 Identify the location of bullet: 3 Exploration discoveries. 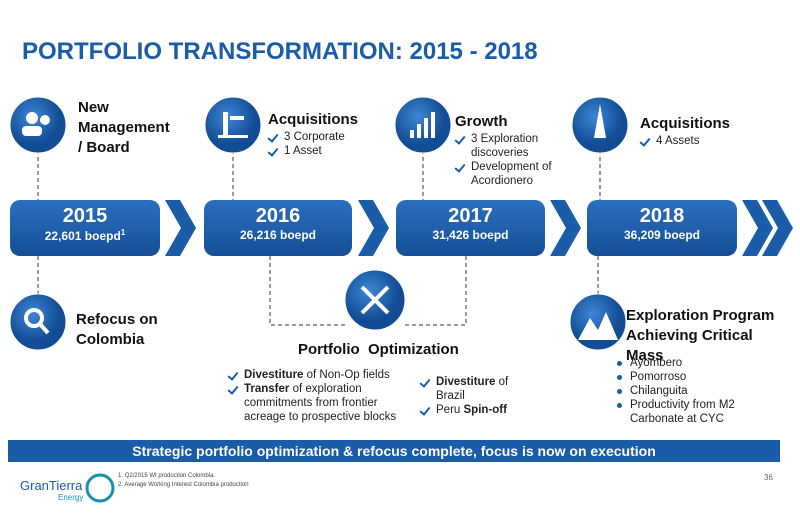
(515, 146).